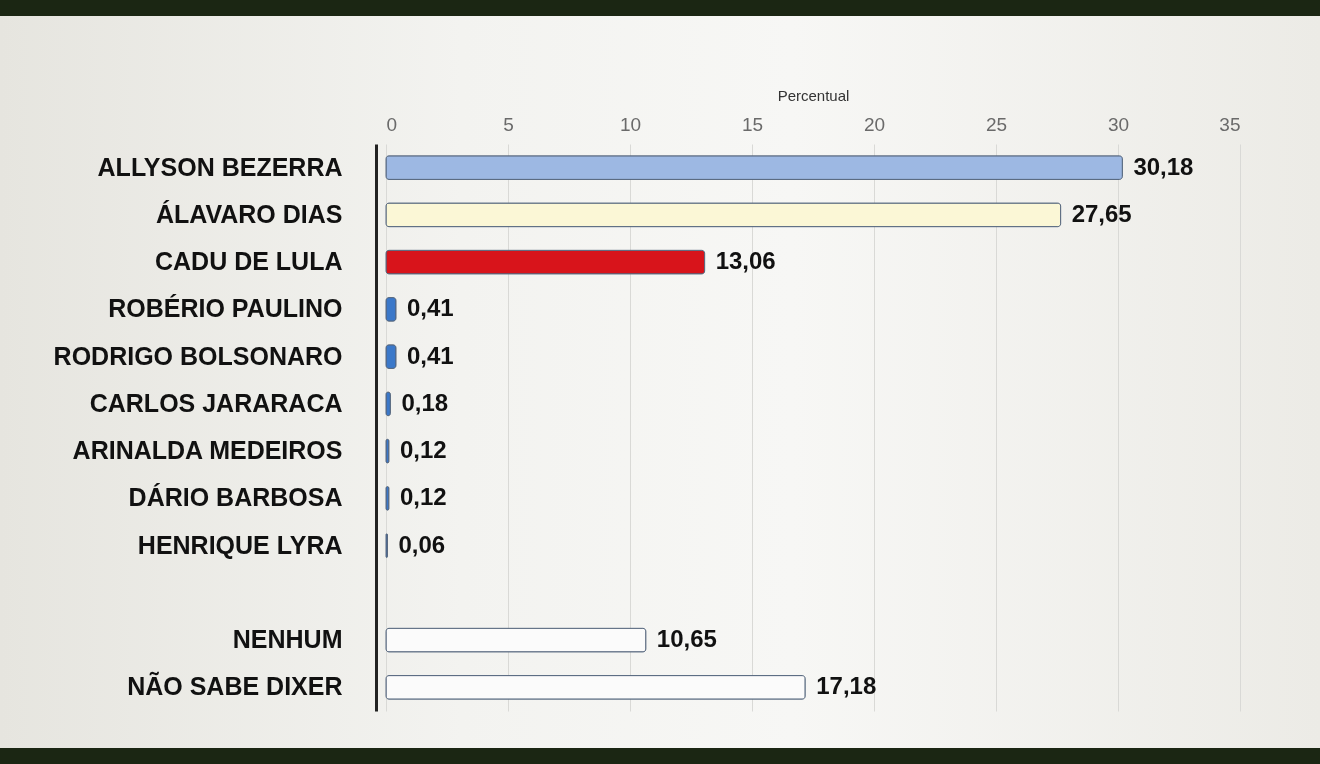 The image size is (1320, 764). What do you see at coordinates (207, 450) in the screenshot?
I see `y-tick-label: ARINALDA MEDEIROS` at bounding box center [207, 450].